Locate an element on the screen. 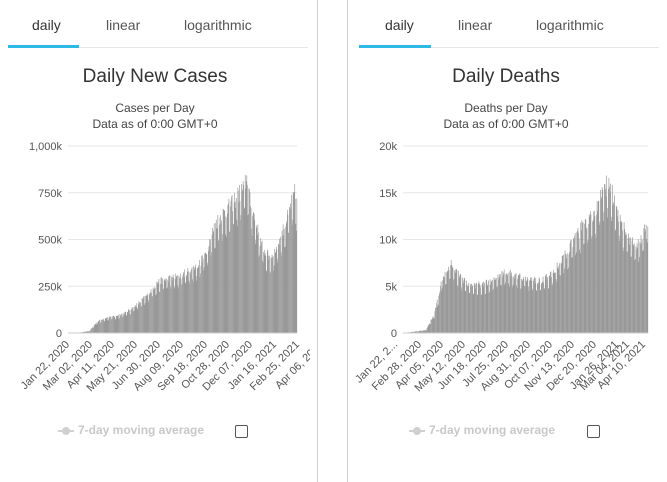 This screenshot has height=482, width=667. y-tick-label: 0 is located at coordinates (394, 334).